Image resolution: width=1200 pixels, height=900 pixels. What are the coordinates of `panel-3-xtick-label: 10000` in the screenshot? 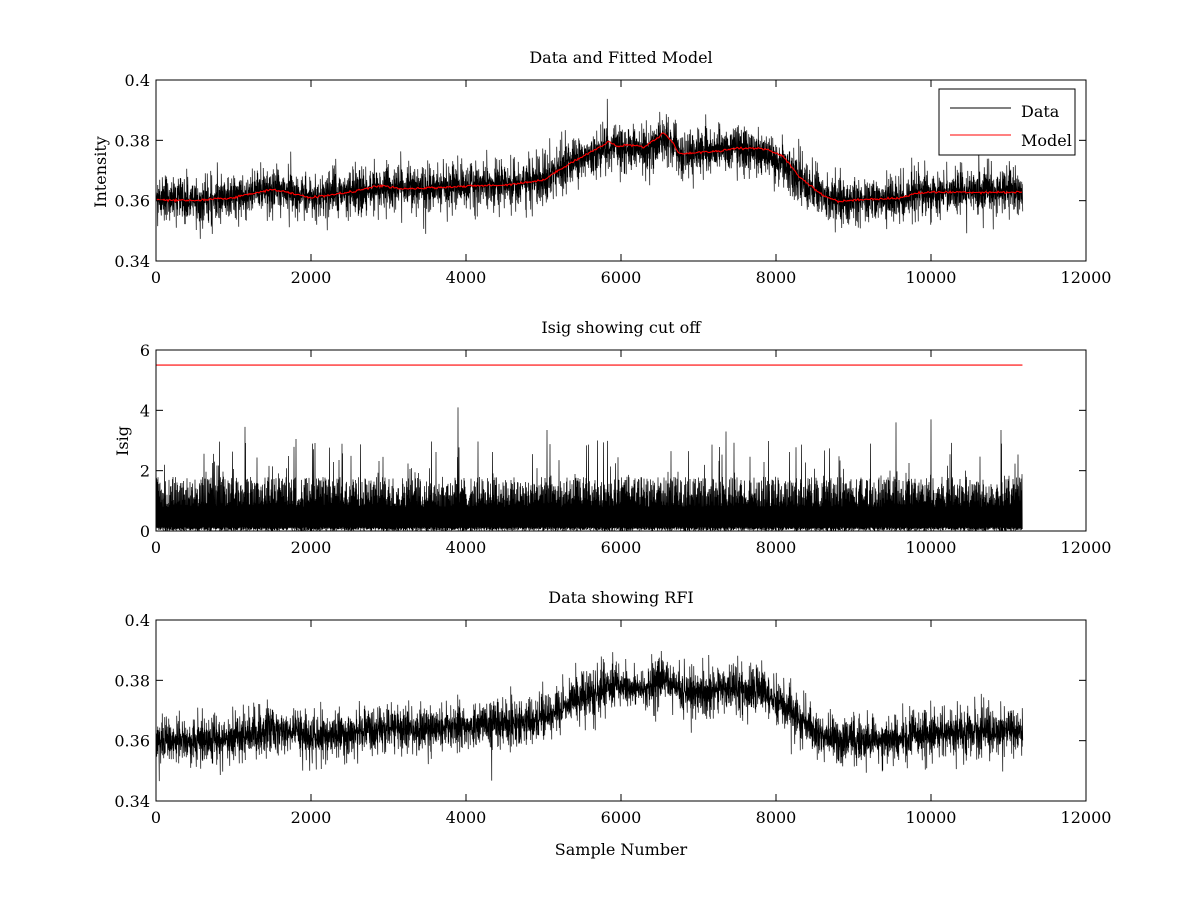 It's located at (931, 817).